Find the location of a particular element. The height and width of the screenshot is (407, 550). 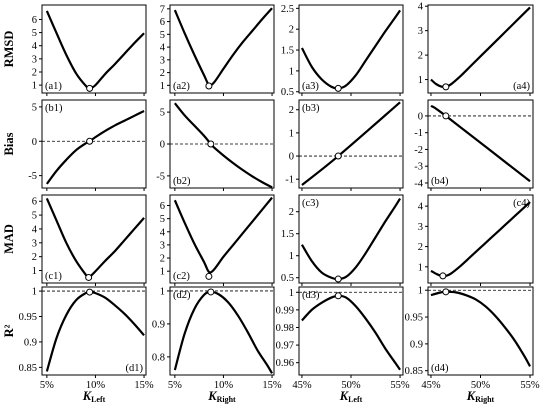

panel-b3: -1 0 1 2 (b3) is located at coordinates (344, 145).